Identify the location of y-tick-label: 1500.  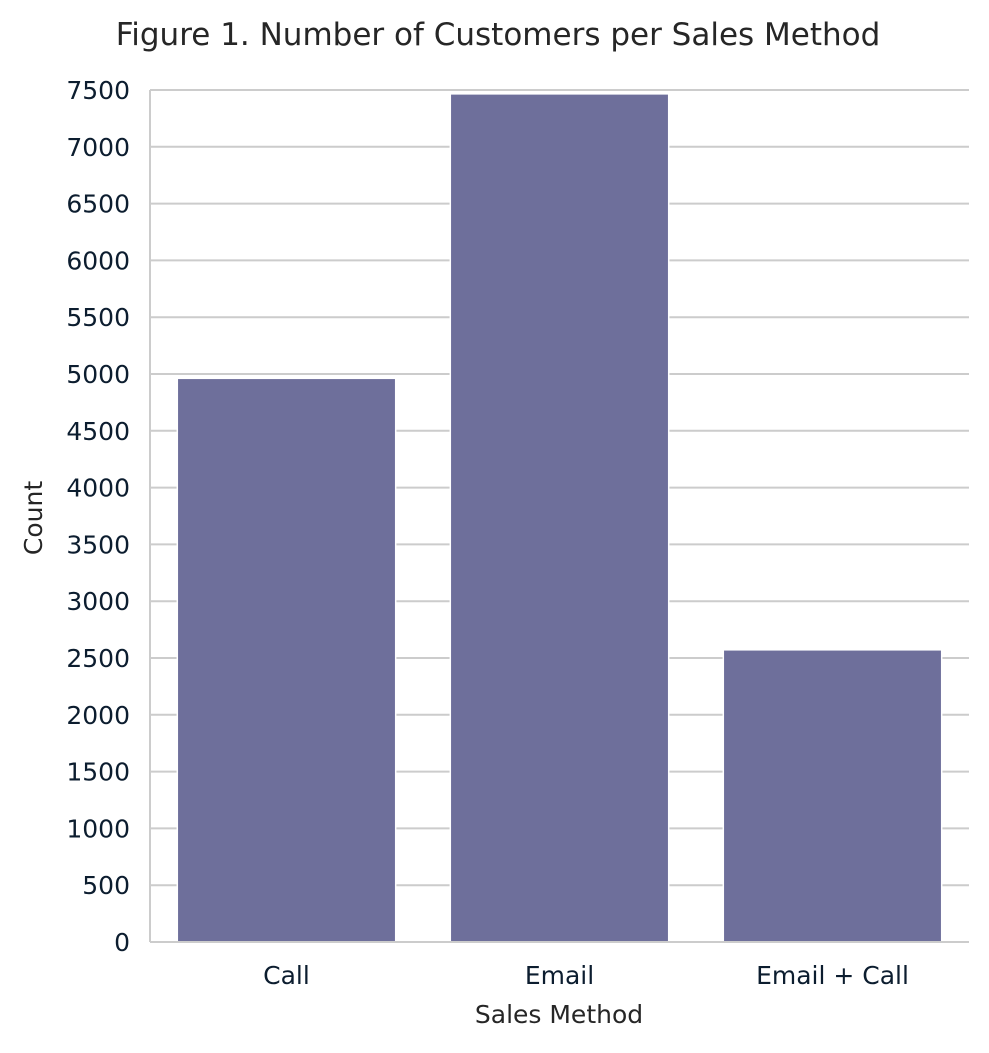
(98, 772).